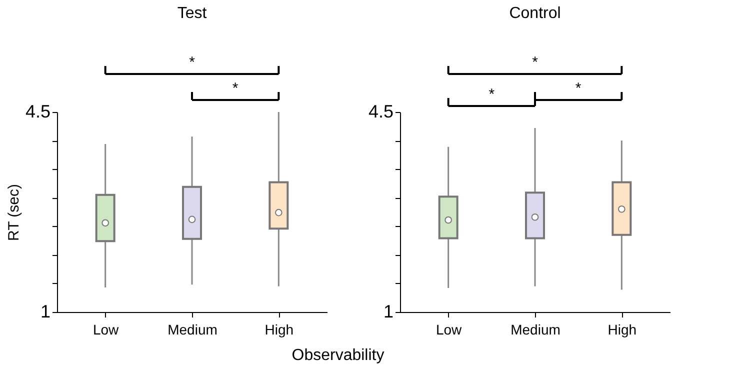 The width and height of the screenshot is (750, 389). What do you see at coordinates (535, 13) in the screenshot?
I see `chart-title: Control` at bounding box center [535, 13].